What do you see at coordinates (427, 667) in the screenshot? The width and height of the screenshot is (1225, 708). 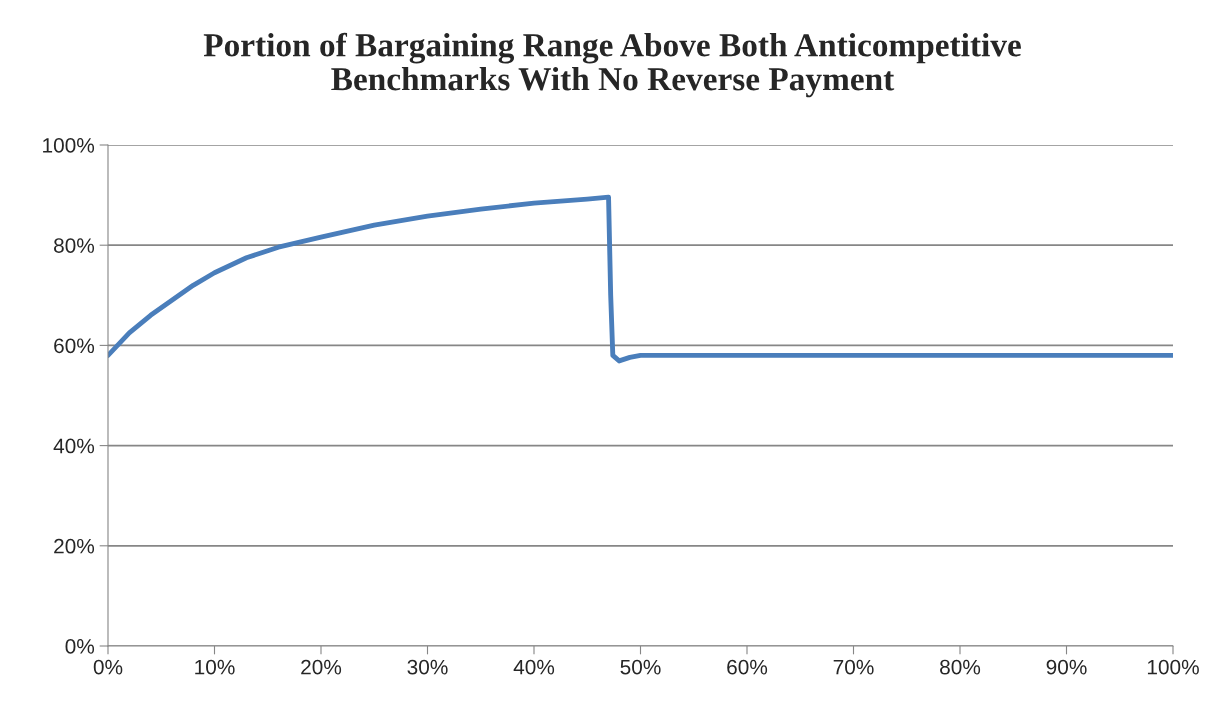 I see `x-tick-label: 30%` at bounding box center [427, 667].